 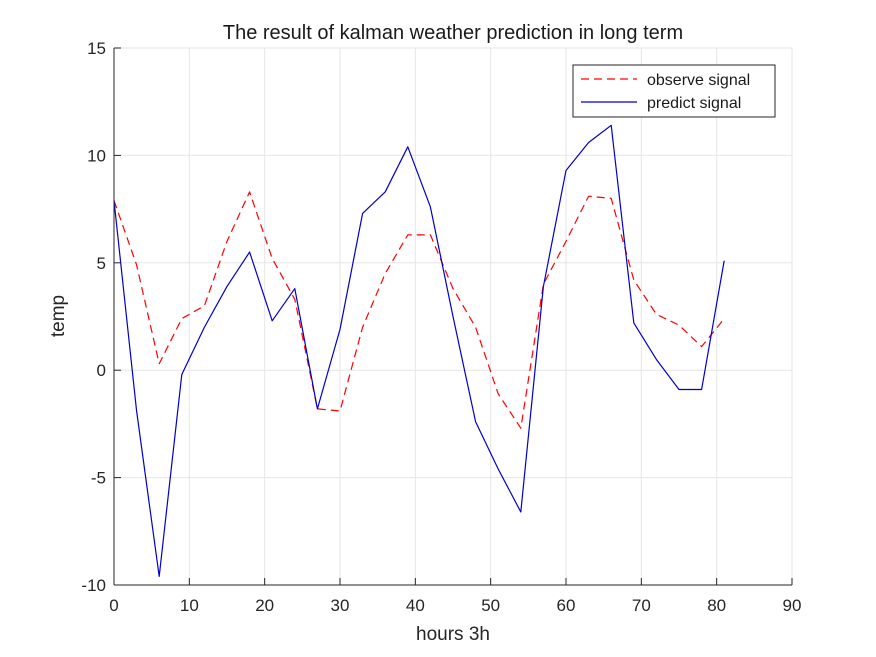 I want to click on y-tick-label: -5, so click(x=98, y=478).